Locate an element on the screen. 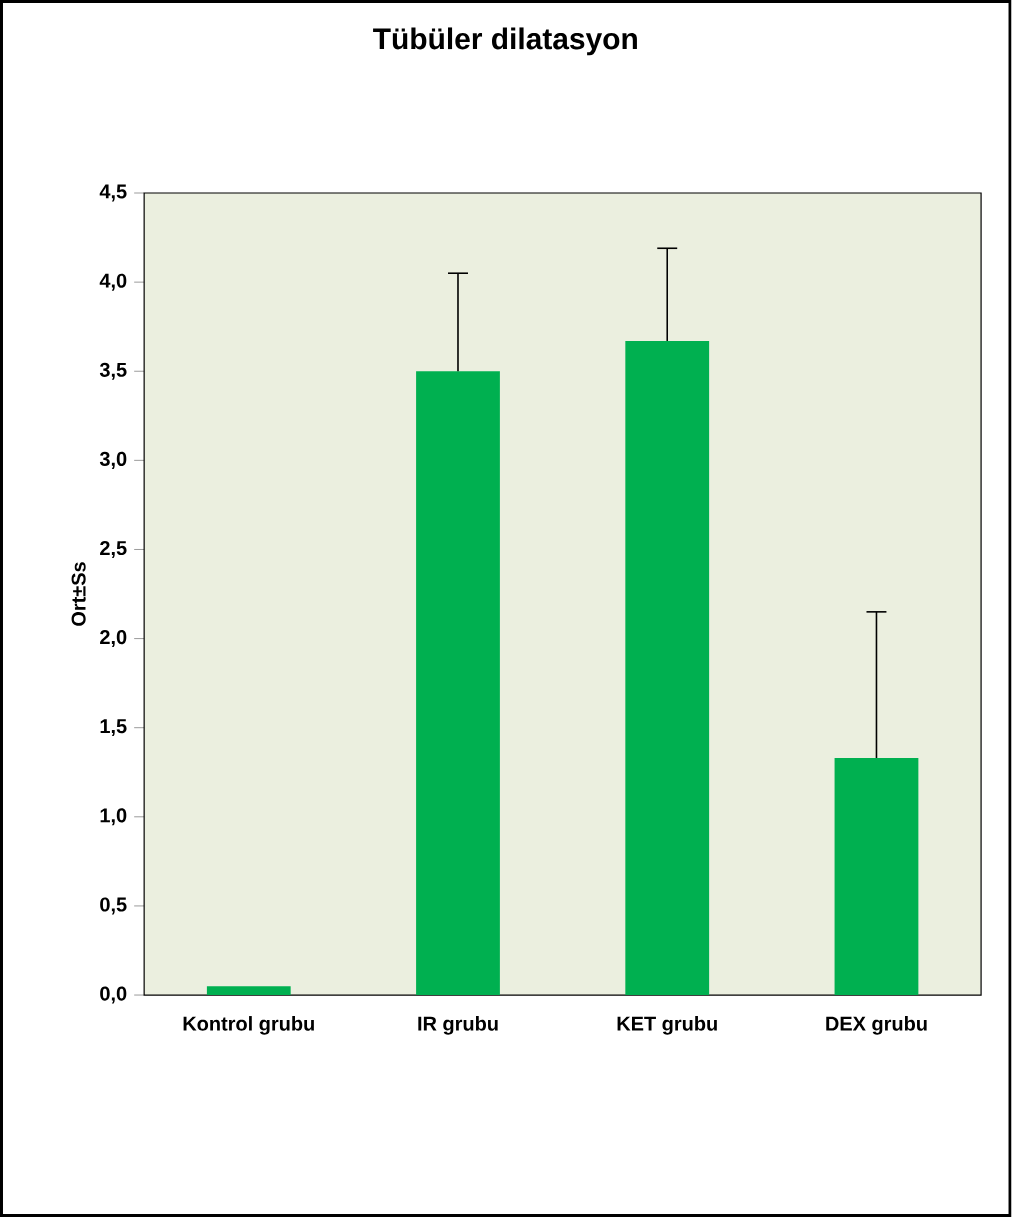  y-tick-label: 4,0 is located at coordinates (113, 282).